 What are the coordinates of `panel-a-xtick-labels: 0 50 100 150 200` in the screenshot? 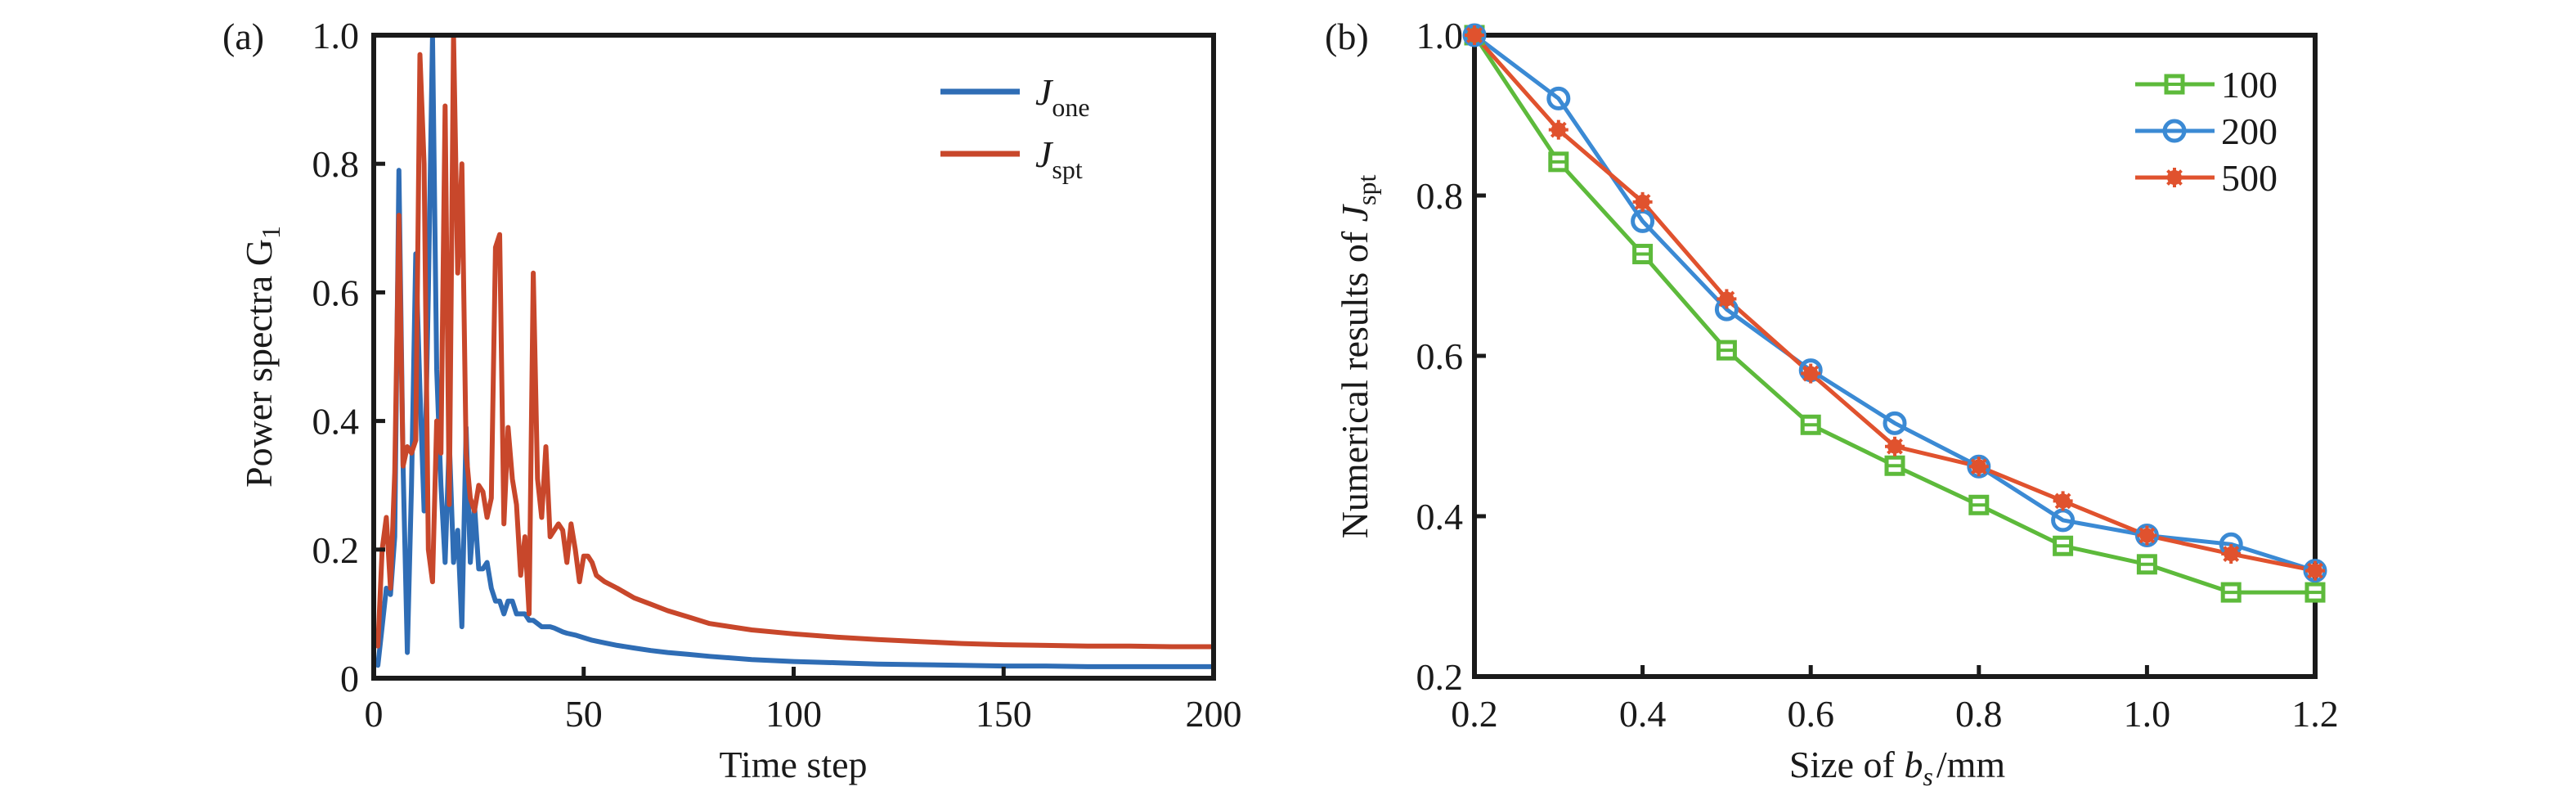 It's located at (804, 714).